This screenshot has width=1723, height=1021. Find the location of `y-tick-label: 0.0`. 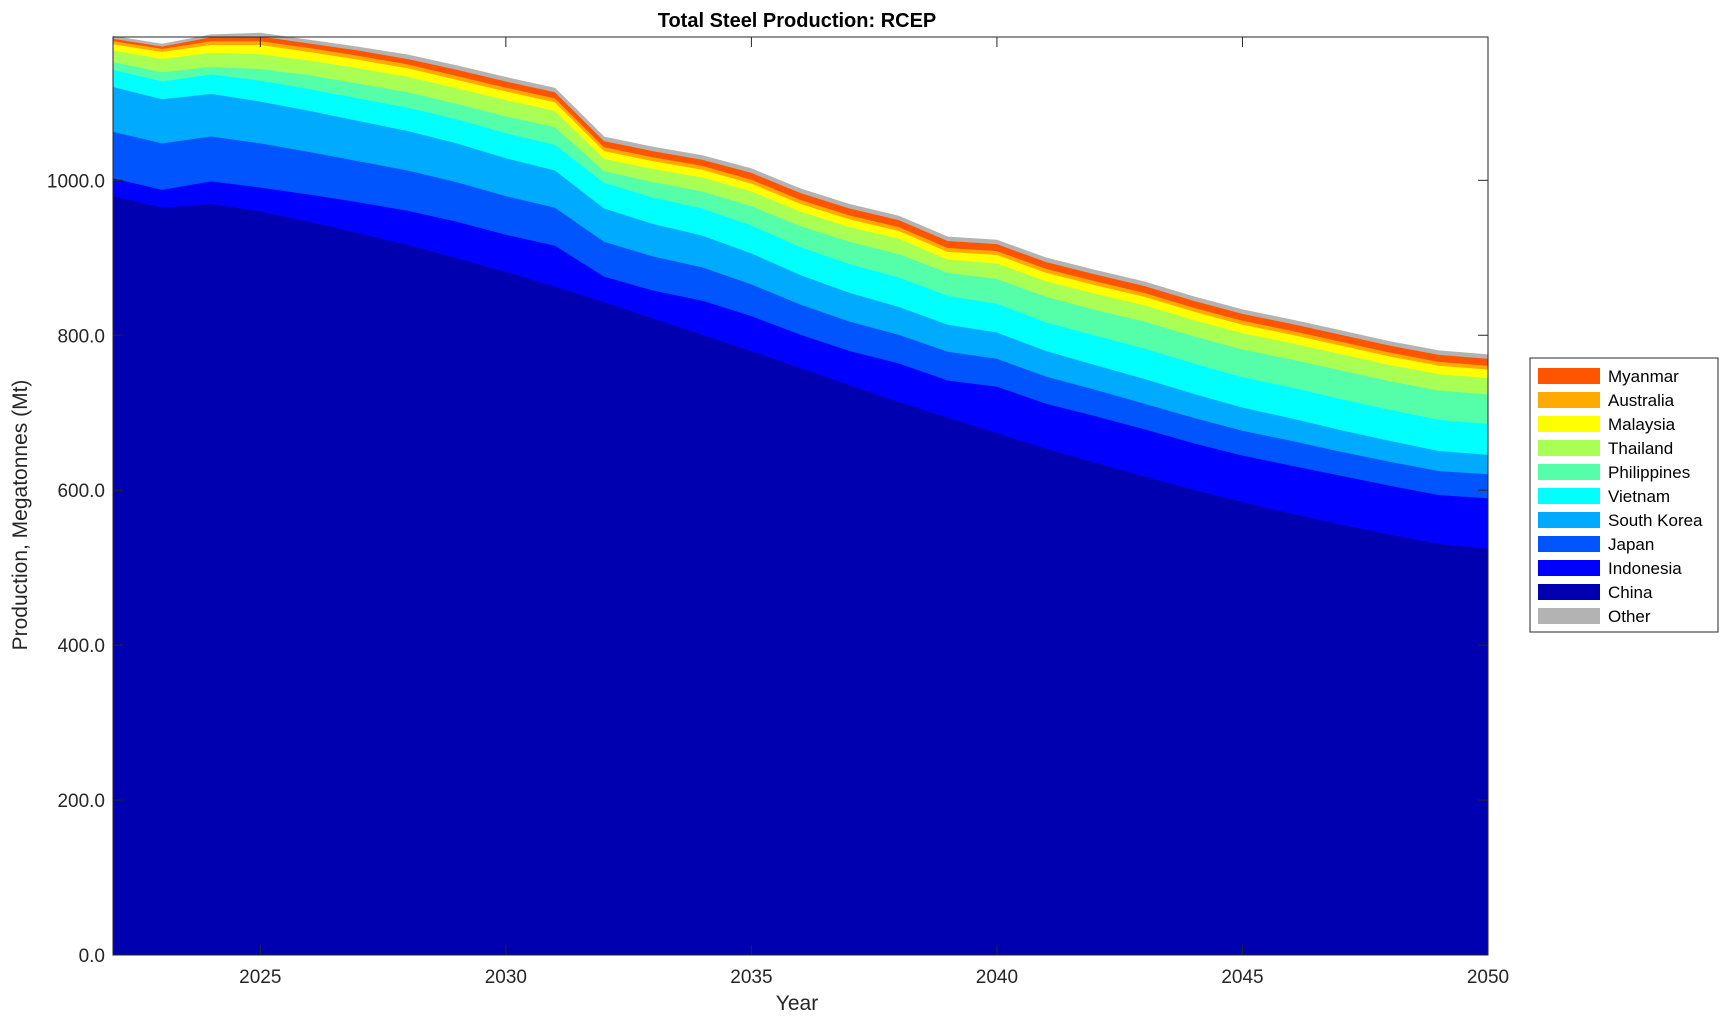

y-tick-label: 0.0 is located at coordinates (92, 956).